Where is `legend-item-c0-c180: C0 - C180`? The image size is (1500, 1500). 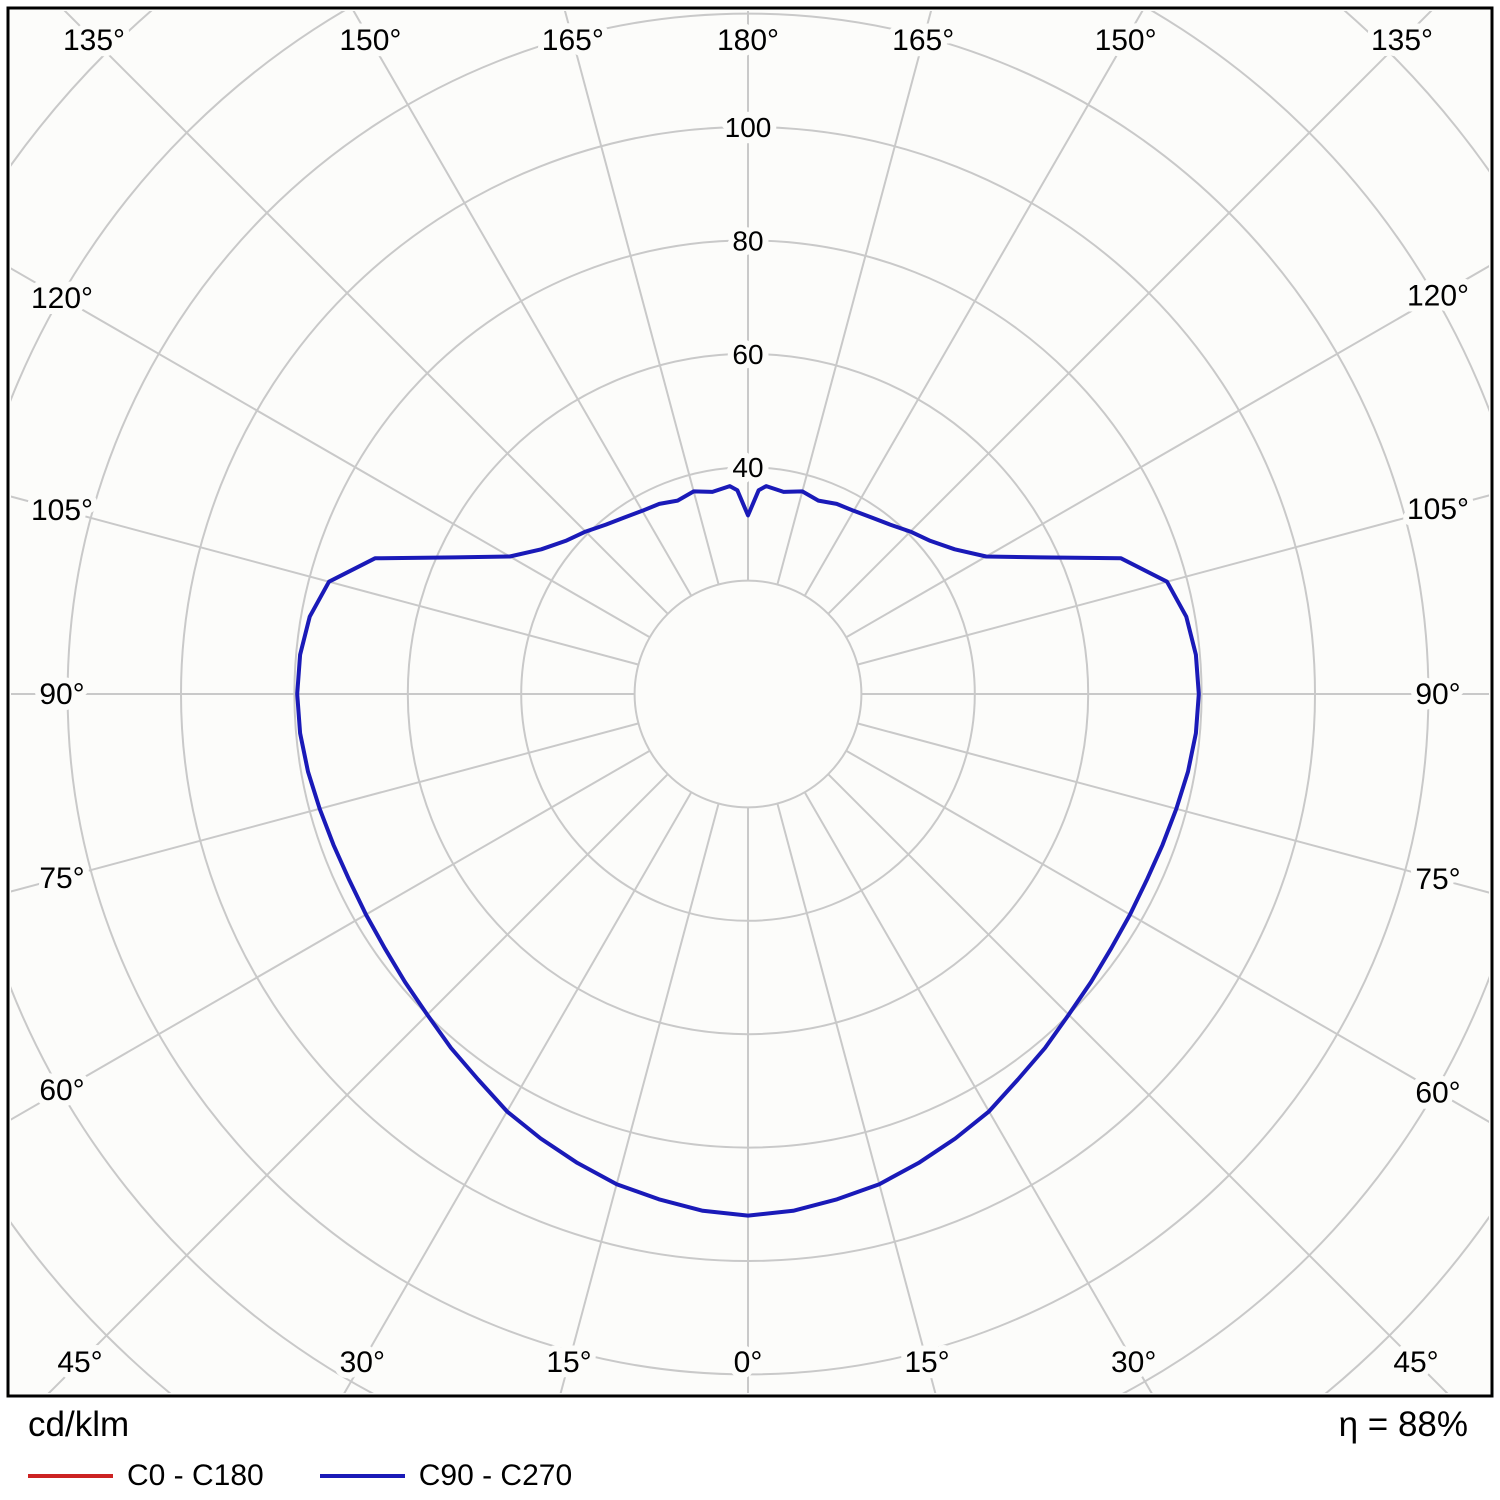
legend-item-c0-c180: C0 - C180 is located at coordinates (146, 1476).